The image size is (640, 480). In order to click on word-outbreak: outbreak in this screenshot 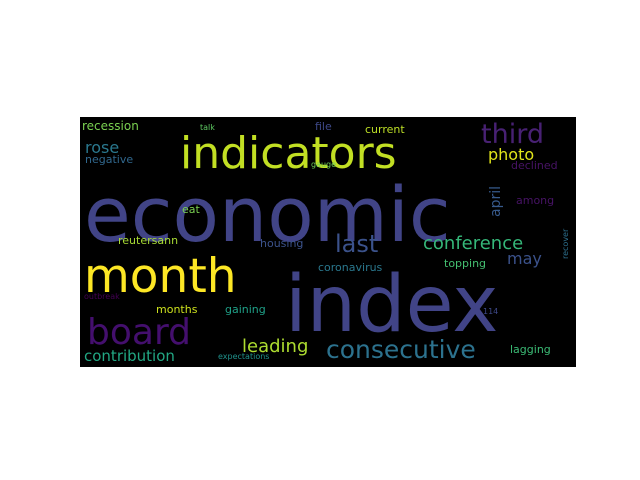, I will do `click(102, 296)`.